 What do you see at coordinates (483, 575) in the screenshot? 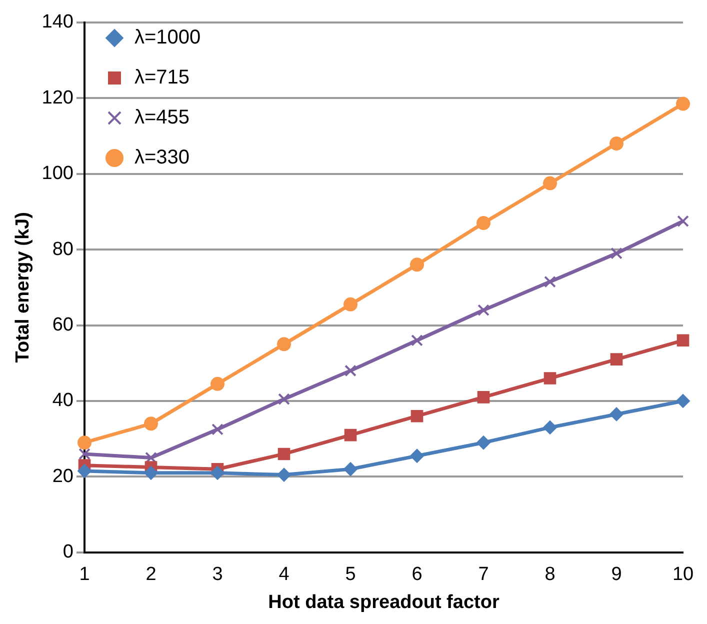
I see `x-tick-label: 7` at bounding box center [483, 575].